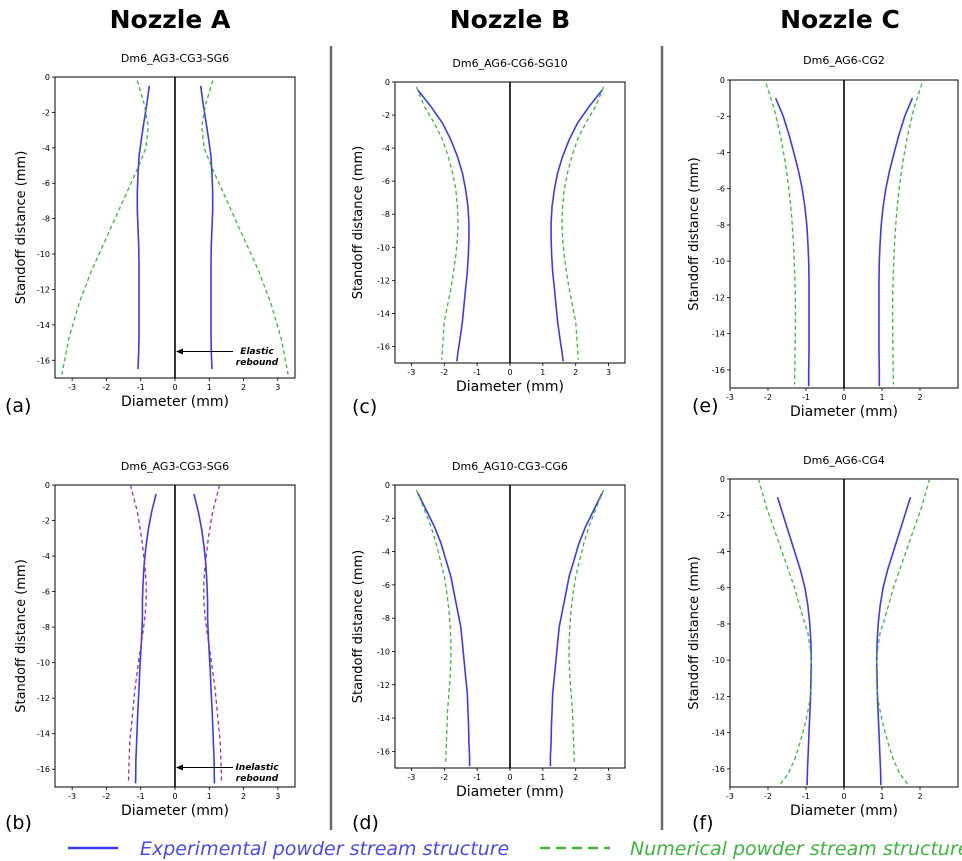 This screenshot has width=962, height=861. Describe the element at coordinates (386, 214) in the screenshot. I see `panel-c-ytick-label: -8` at that location.